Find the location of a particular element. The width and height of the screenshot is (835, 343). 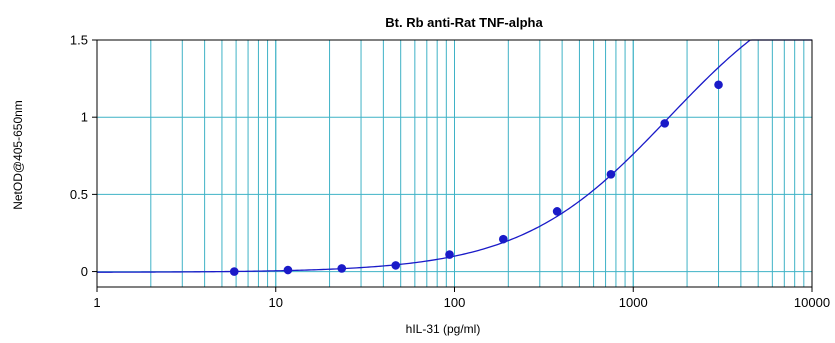

y-tick-label: 0.5 is located at coordinates (79, 194).